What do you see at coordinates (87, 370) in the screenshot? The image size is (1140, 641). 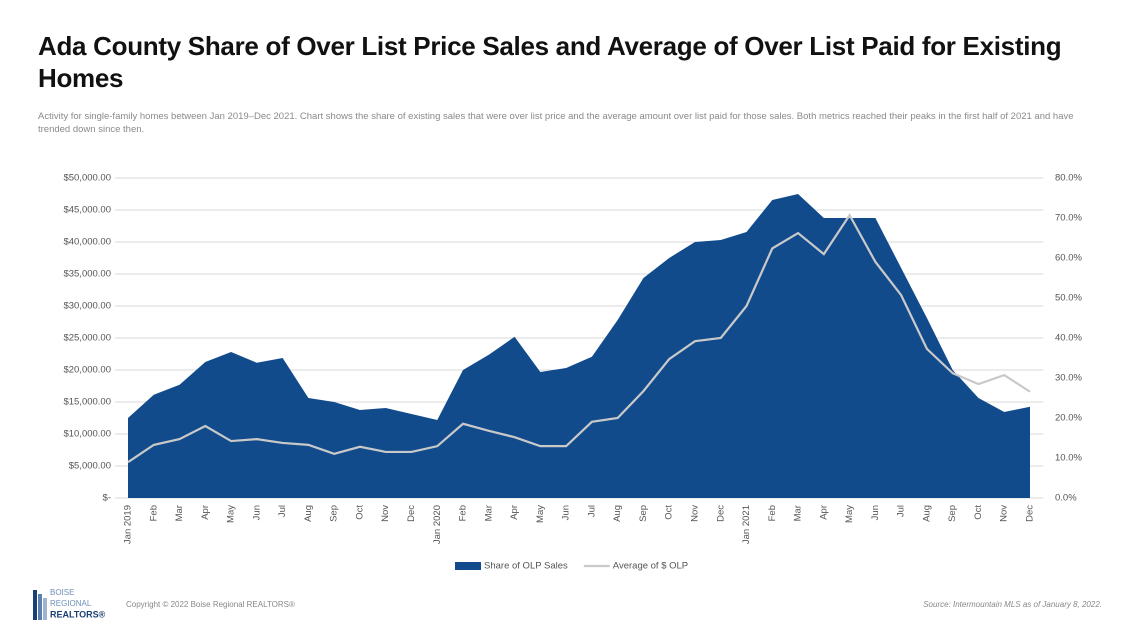 I see `y-tick-label: $20,000.00` at bounding box center [87, 370].